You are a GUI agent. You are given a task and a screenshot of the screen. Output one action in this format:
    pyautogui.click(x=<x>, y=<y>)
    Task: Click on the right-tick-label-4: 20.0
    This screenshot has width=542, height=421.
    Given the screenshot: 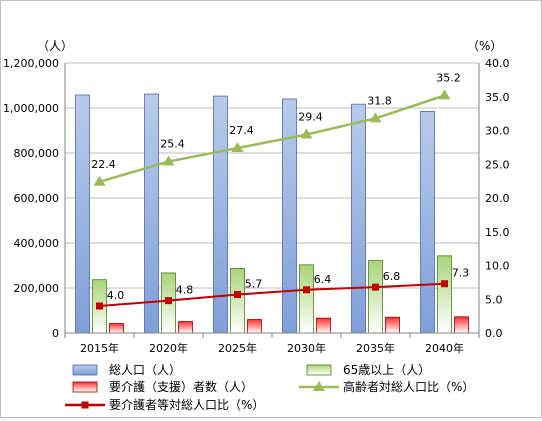 What is the action you would take?
    pyautogui.click(x=497, y=198)
    